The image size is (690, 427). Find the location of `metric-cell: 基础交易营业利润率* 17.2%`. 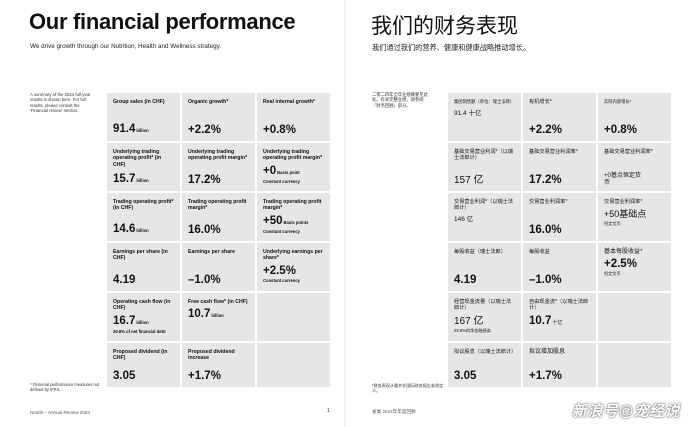

metric-cell: 基础交易营业利润率* 17.2% is located at coordinates (559, 167).